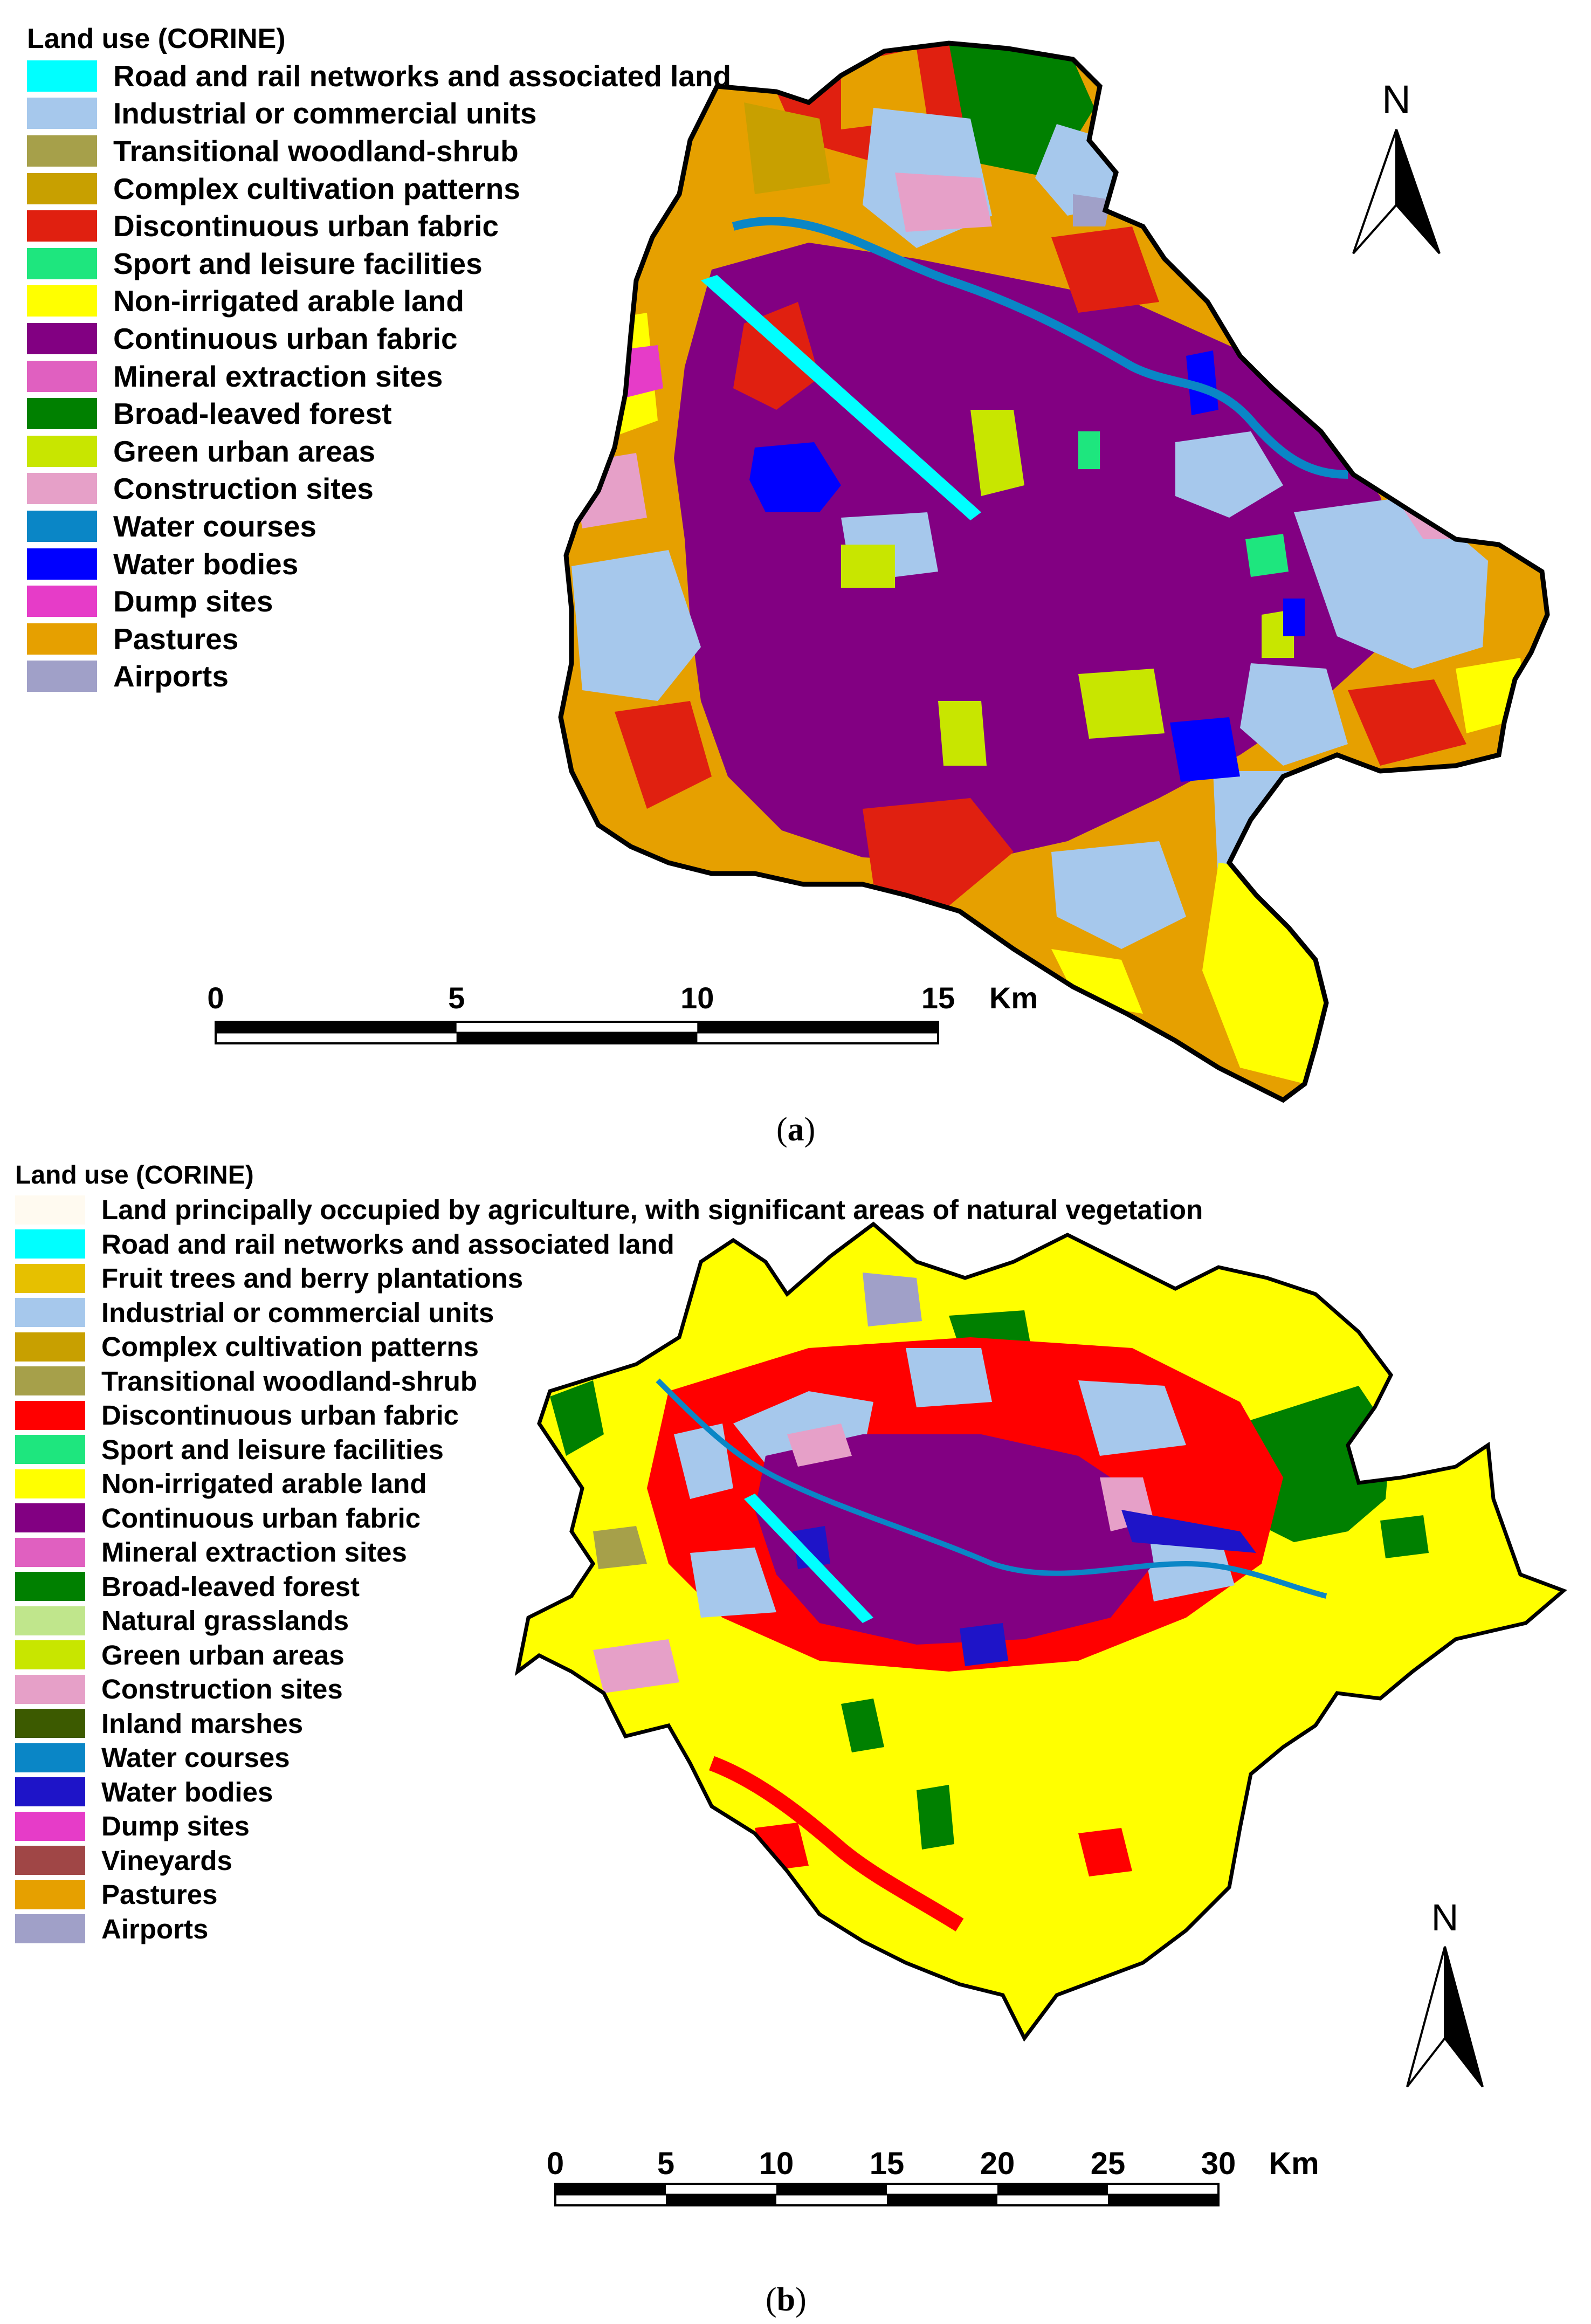 The width and height of the screenshot is (1591, 2324). What do you see at coordinates (555, 2163) in the screenshot?
I see `scale-label-0-b: 0` at bounding box center [555, 2163].